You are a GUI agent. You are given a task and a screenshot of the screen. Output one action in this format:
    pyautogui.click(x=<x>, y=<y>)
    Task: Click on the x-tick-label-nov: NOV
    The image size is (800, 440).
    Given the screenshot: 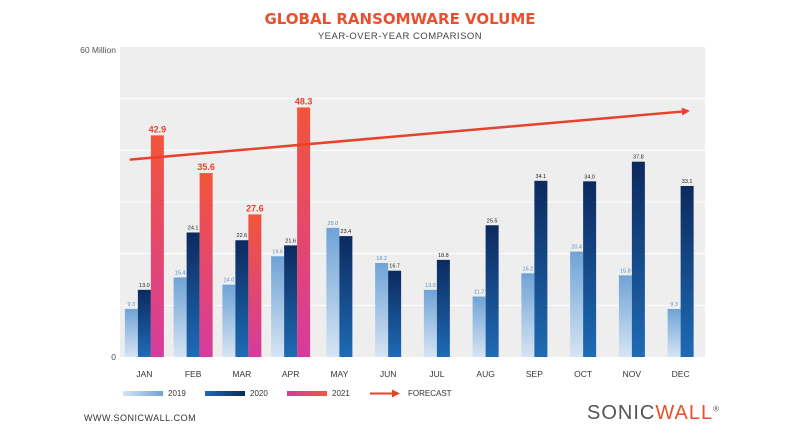 What is the action you would take?
    pyautogui.click(x=632, y=374)
    